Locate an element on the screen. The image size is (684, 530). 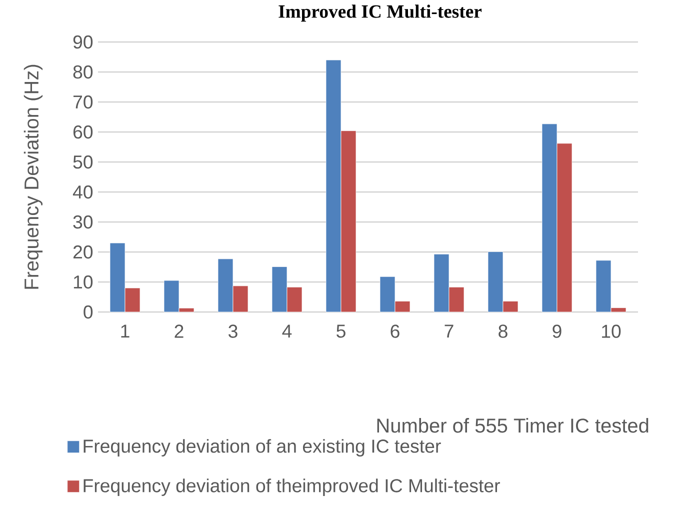
y-tick-label: 90 is located at coordinates (83, 42).